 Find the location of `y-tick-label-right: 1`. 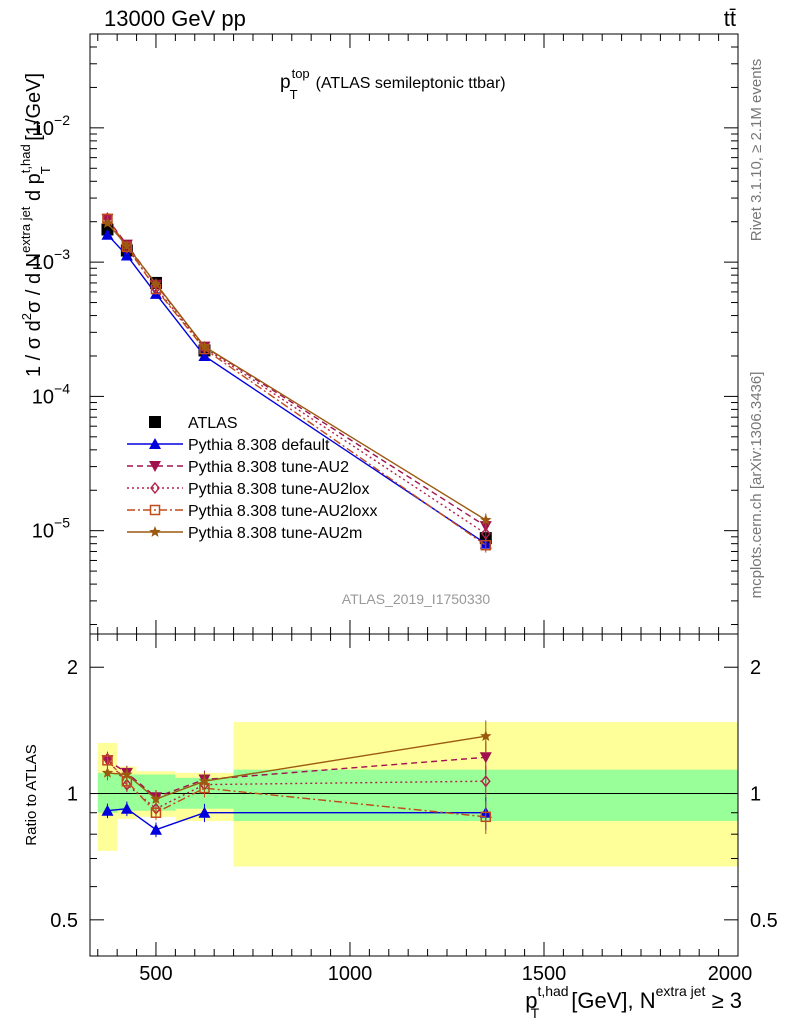

y-tick-label-right: 1 is located at coordinates (755, 795).